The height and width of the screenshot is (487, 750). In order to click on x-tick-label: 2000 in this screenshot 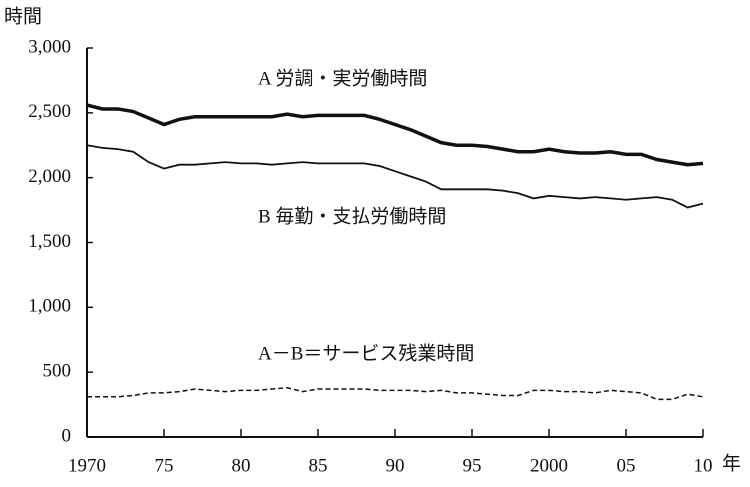, I will do `click(549, 465)`.